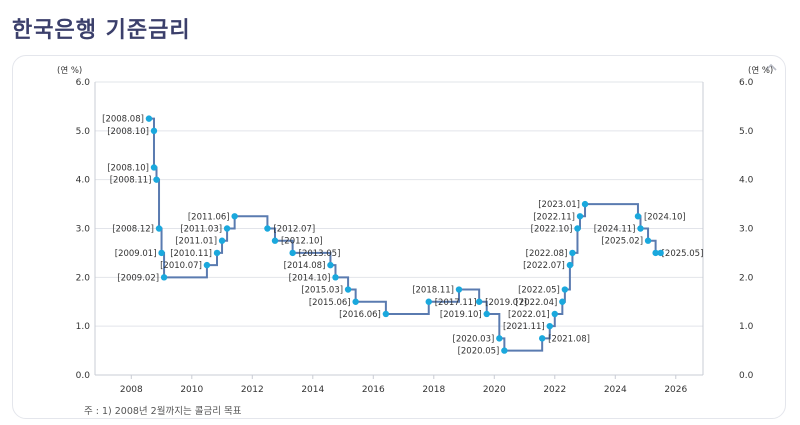 The width and height of the screenshot is (800, 425). What do you see at coordinates (529, 315) in the screenshot?
I see `data-label: [2022.01]` at bounding box center [529, 315].